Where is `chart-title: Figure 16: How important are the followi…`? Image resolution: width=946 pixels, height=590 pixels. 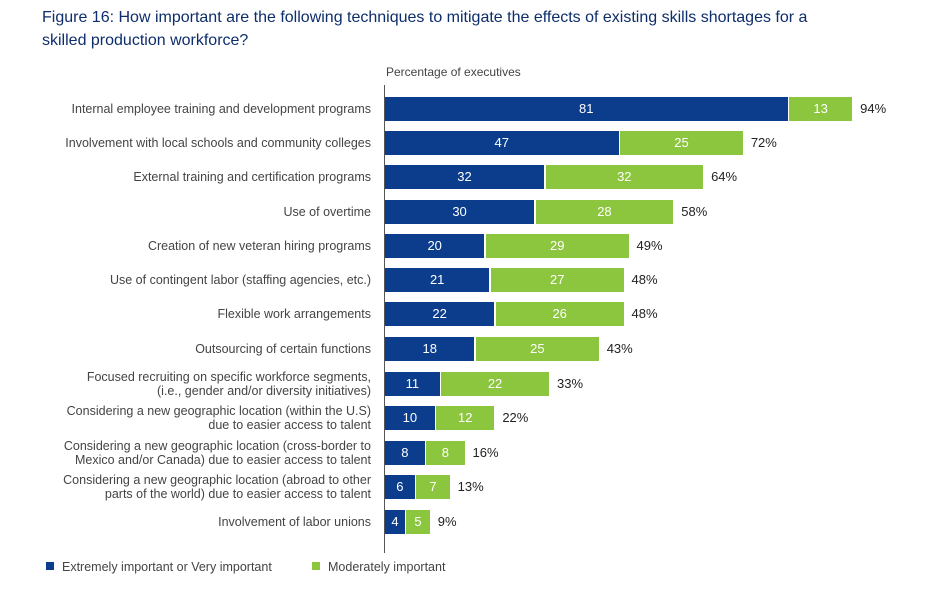
chart-title: Figure 16: How important are the followi… is located at coordinates (425, 29).